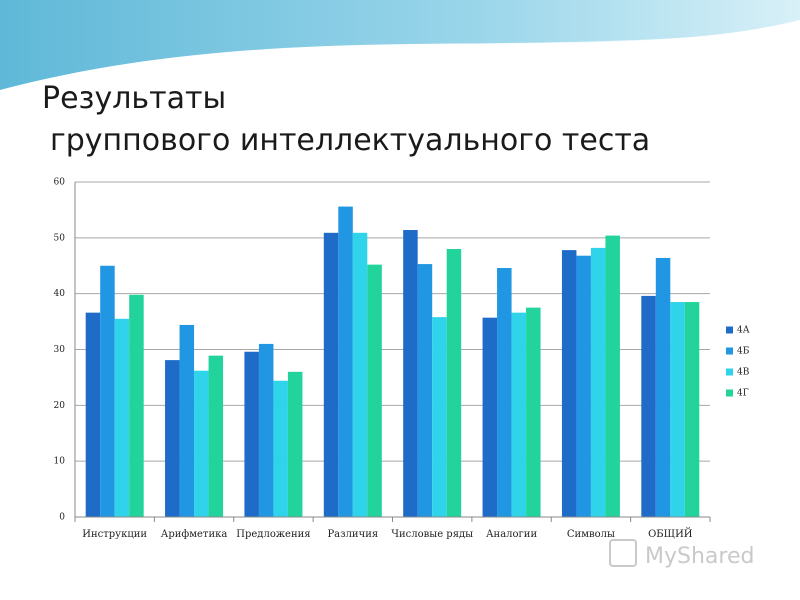 The width and height of the screenshot is (800, 600). Describe the element at coordinates (432, 534) in the screenshot. I see `x-tick-label: Числовые ряды` at that location.